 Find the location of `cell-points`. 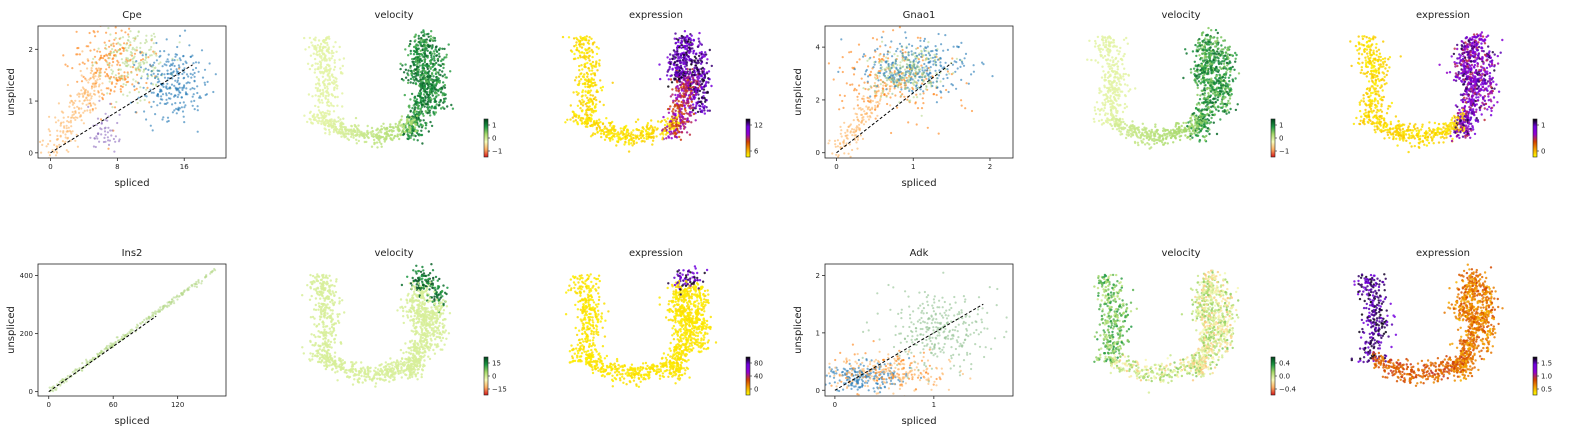

cell-points is located at coordinates (128, 92).